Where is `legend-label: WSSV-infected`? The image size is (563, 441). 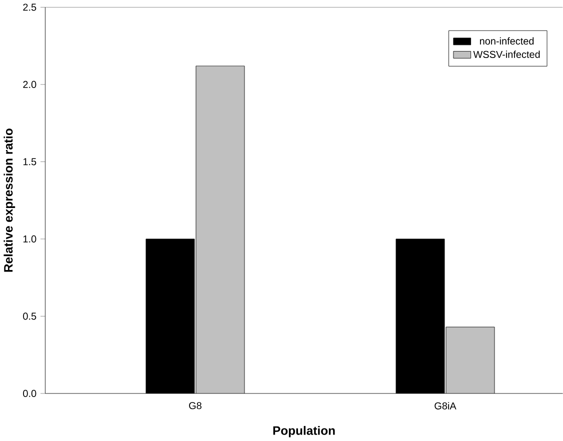
legend-label: WSSV-infected is located at coordinates (506, 54).